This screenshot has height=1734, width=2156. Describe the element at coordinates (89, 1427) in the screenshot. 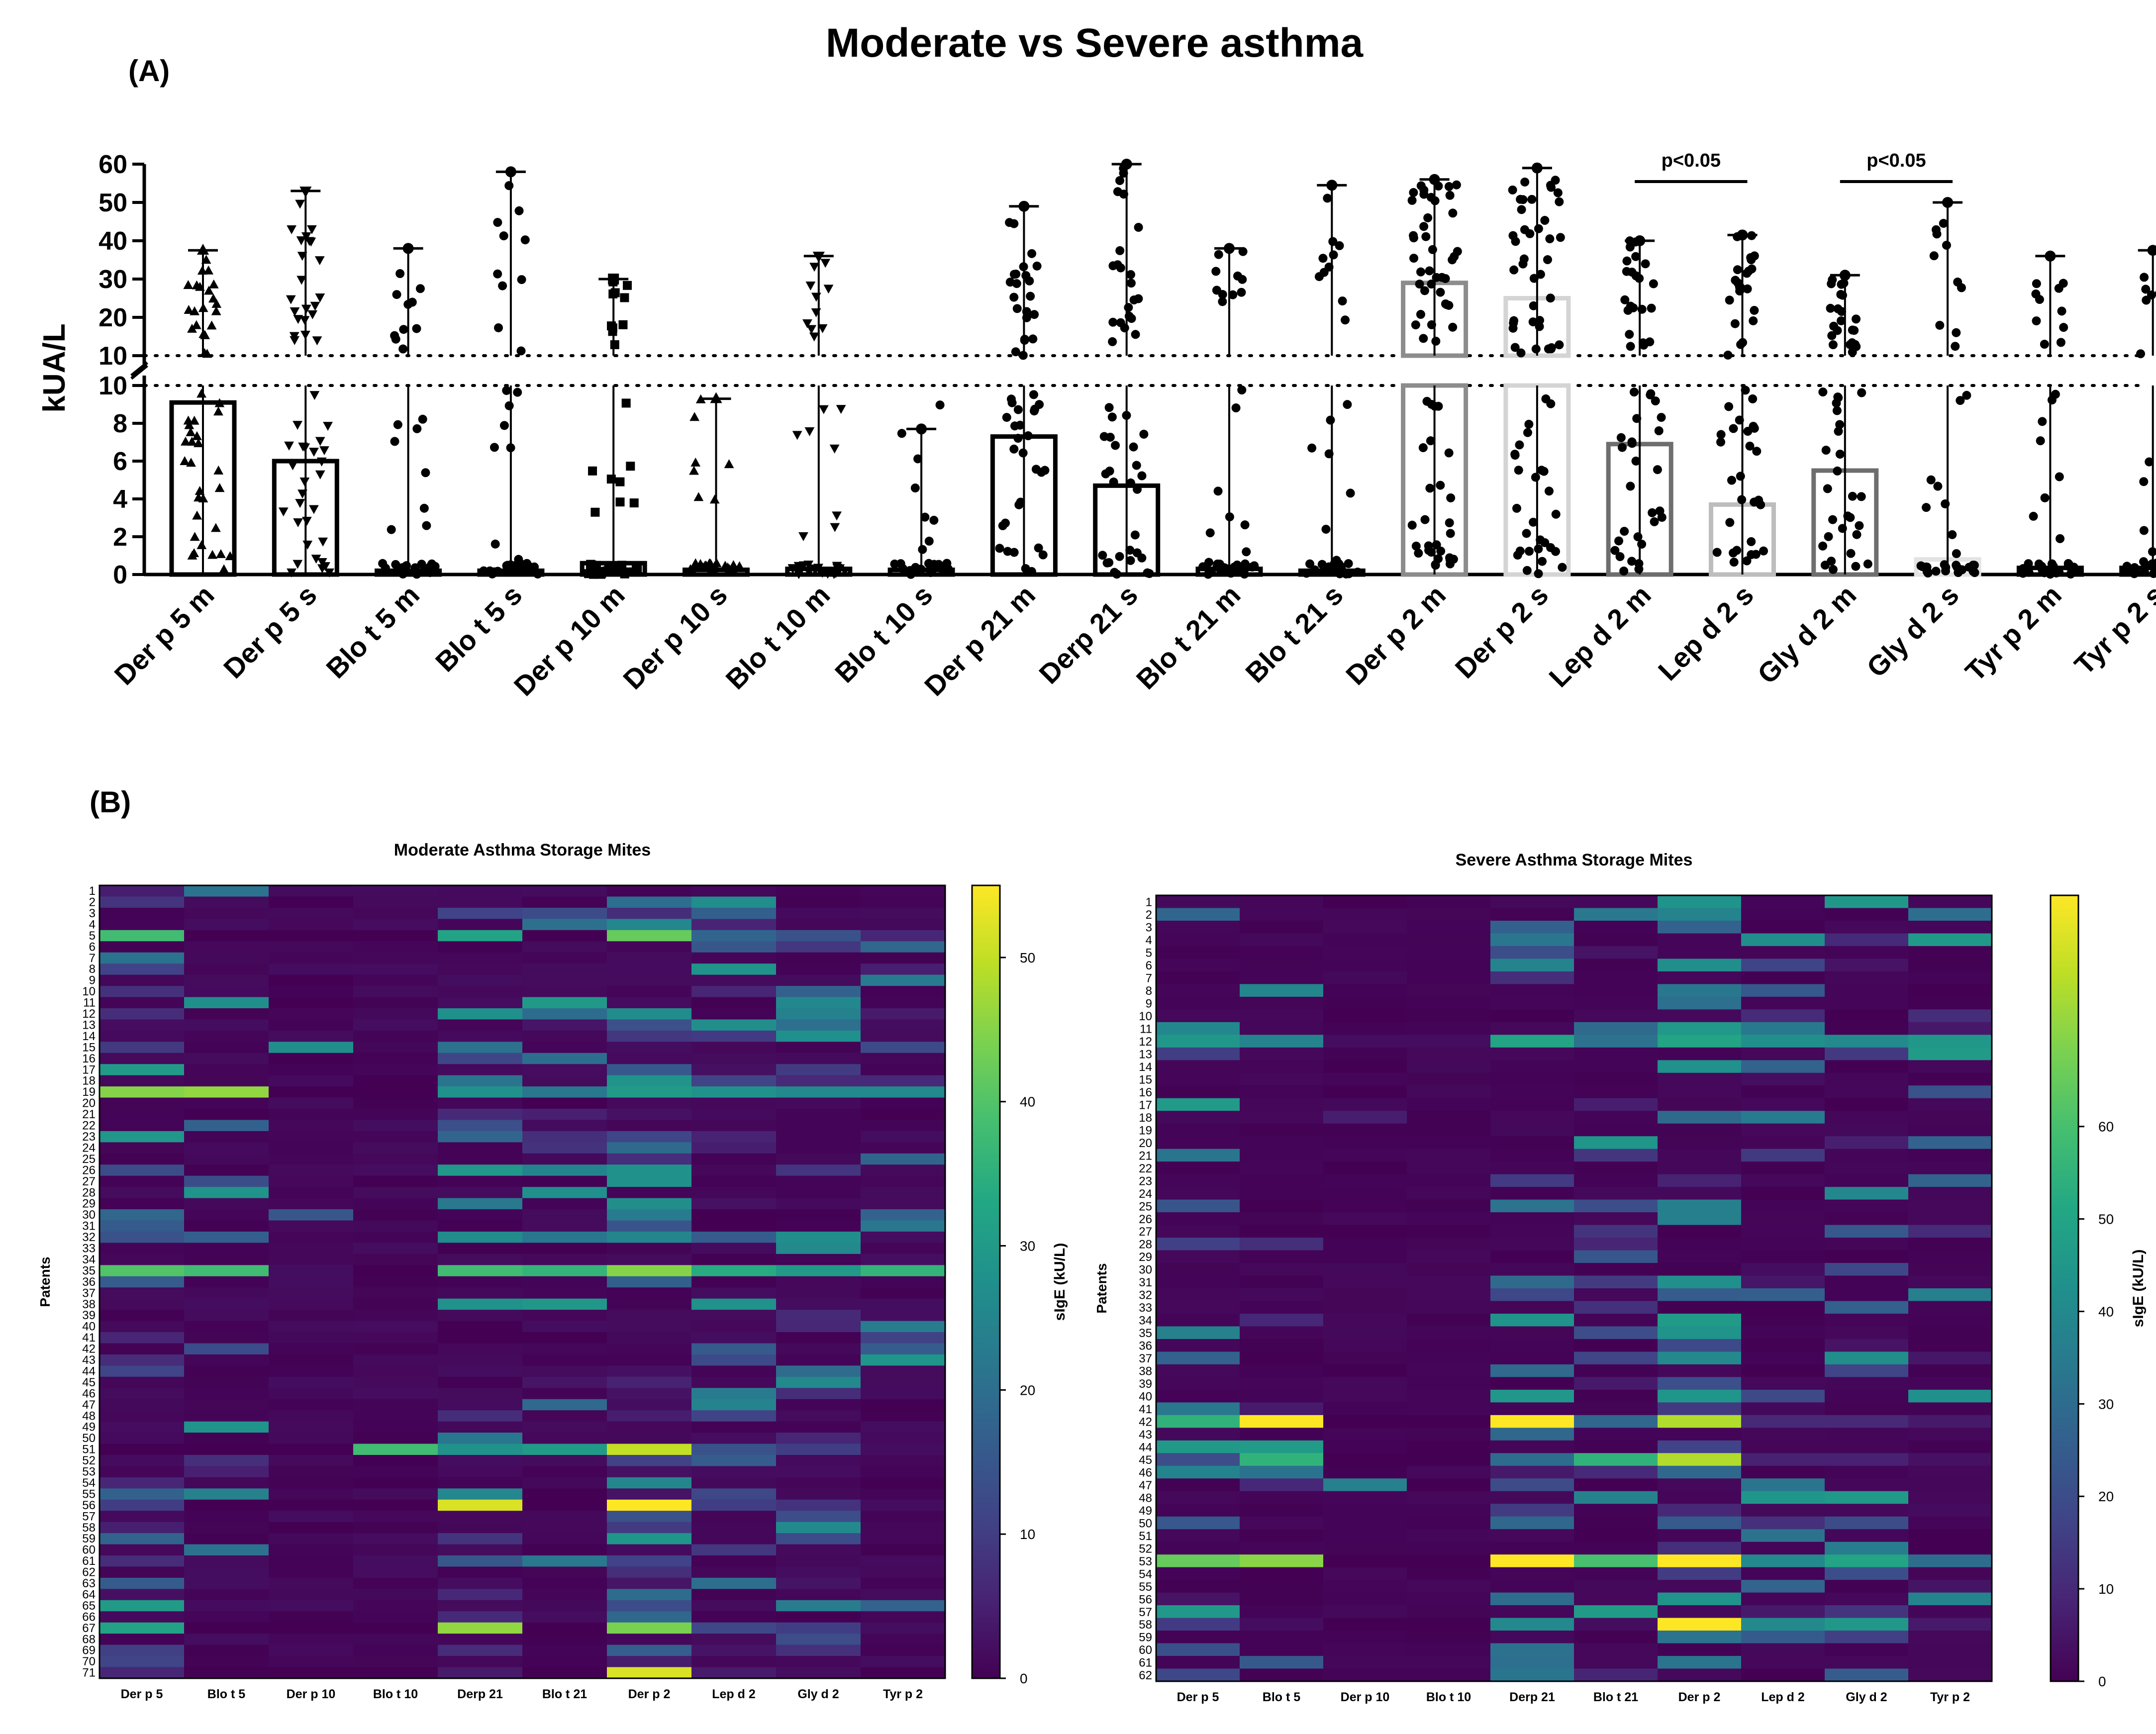

I see `heatmap-row-label: 49` at that location.